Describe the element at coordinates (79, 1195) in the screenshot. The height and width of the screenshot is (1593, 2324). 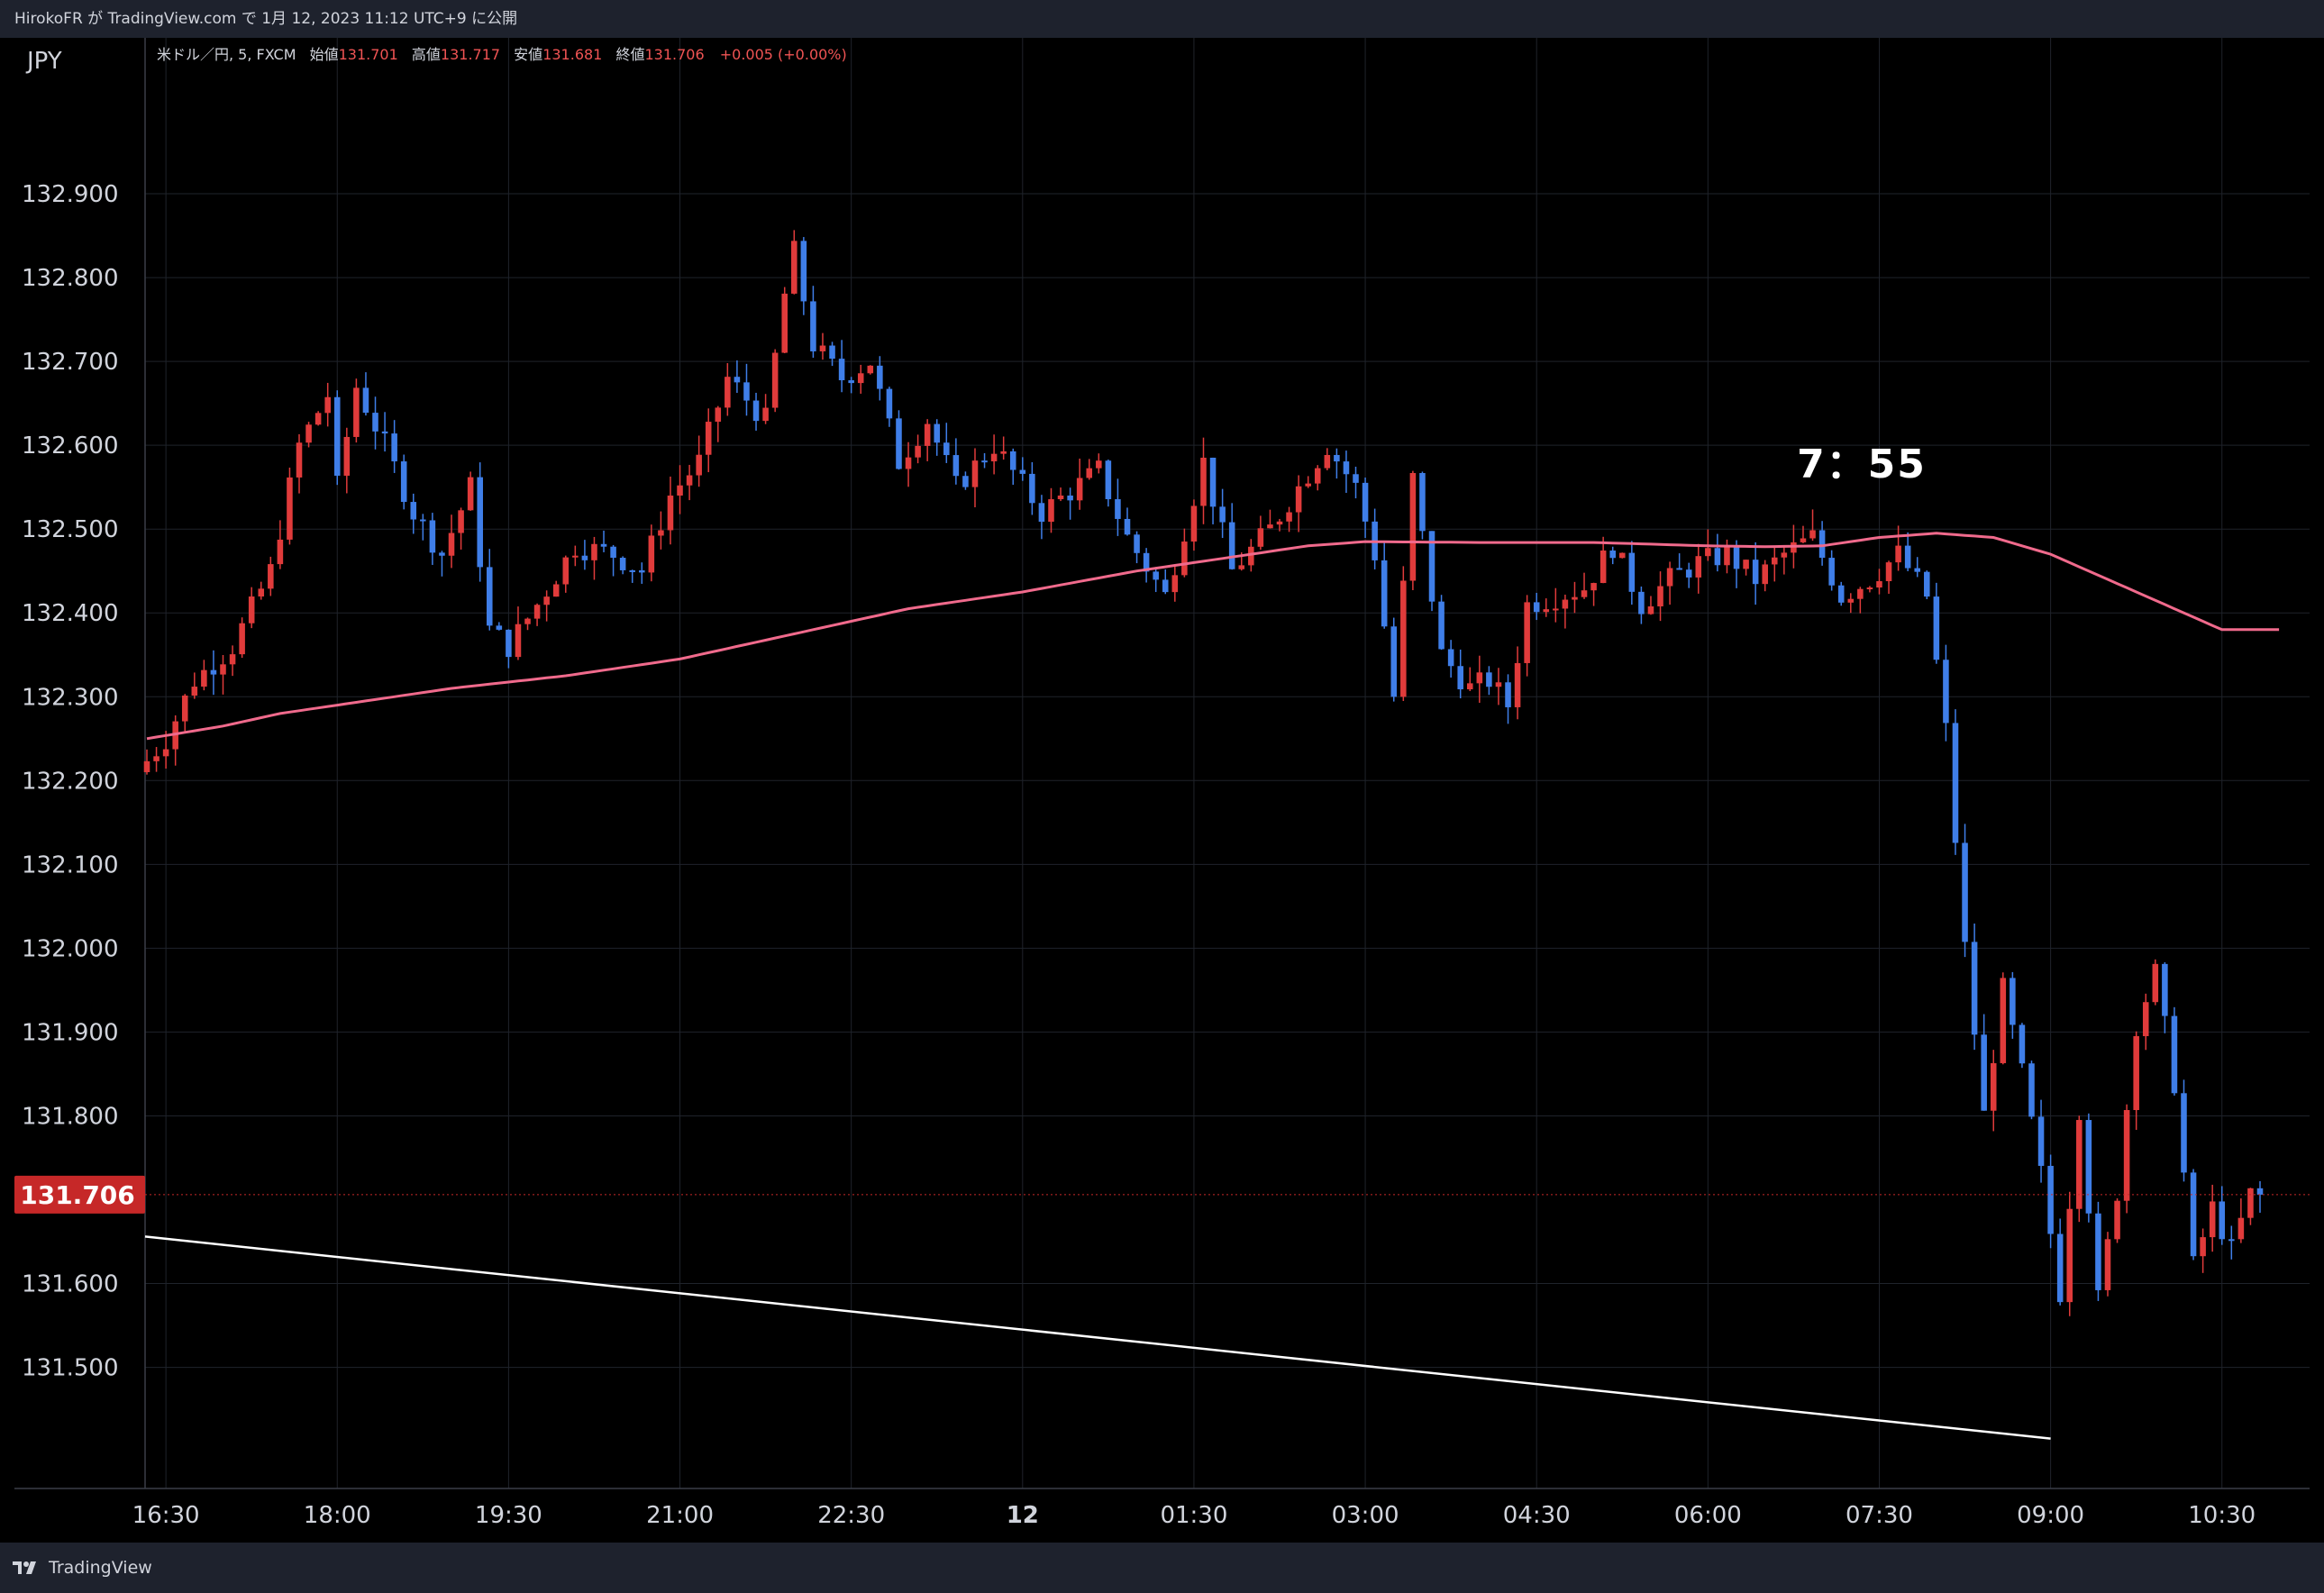
I see `current-price-badge` at that location.